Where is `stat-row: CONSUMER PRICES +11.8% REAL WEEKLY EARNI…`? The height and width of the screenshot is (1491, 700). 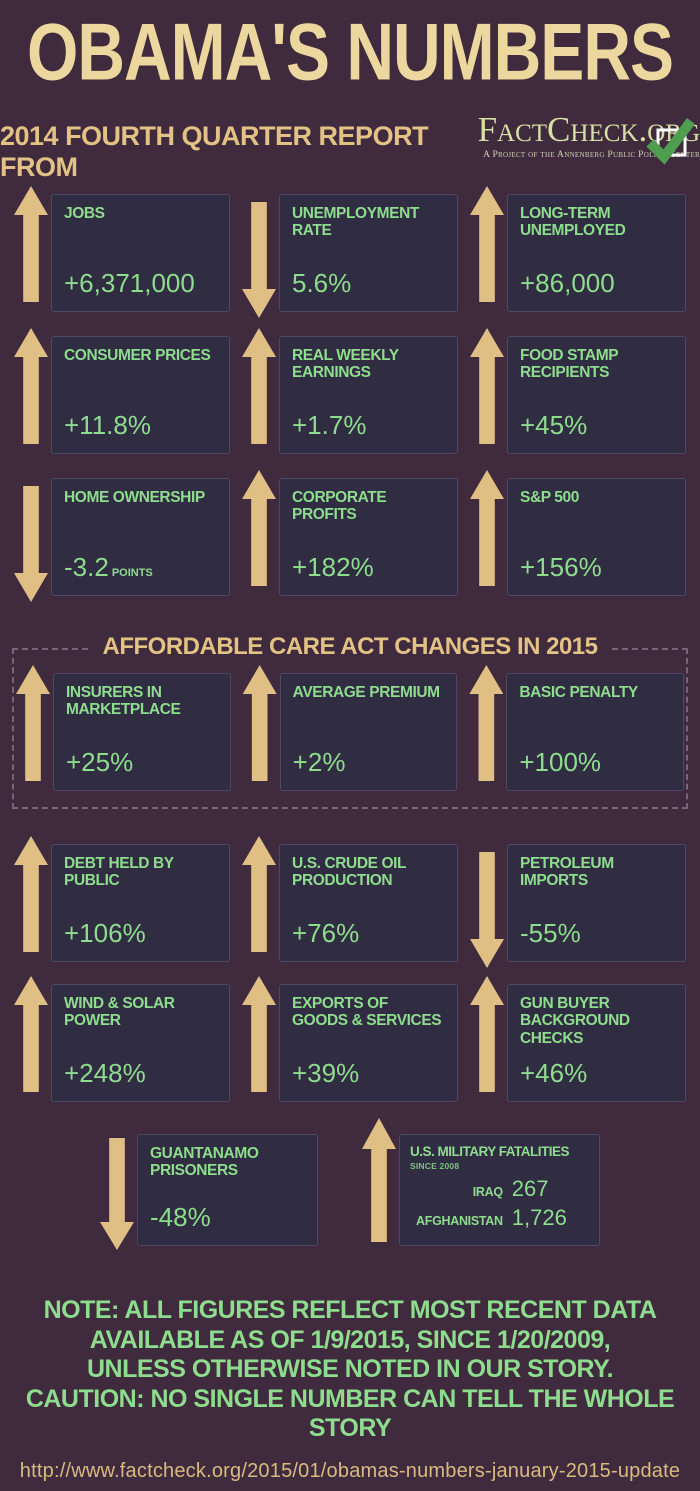
stat-row: CONSUMER PRICES +11.8% REAL WEEKLY EARNI… is located at coordinates (350, 391).